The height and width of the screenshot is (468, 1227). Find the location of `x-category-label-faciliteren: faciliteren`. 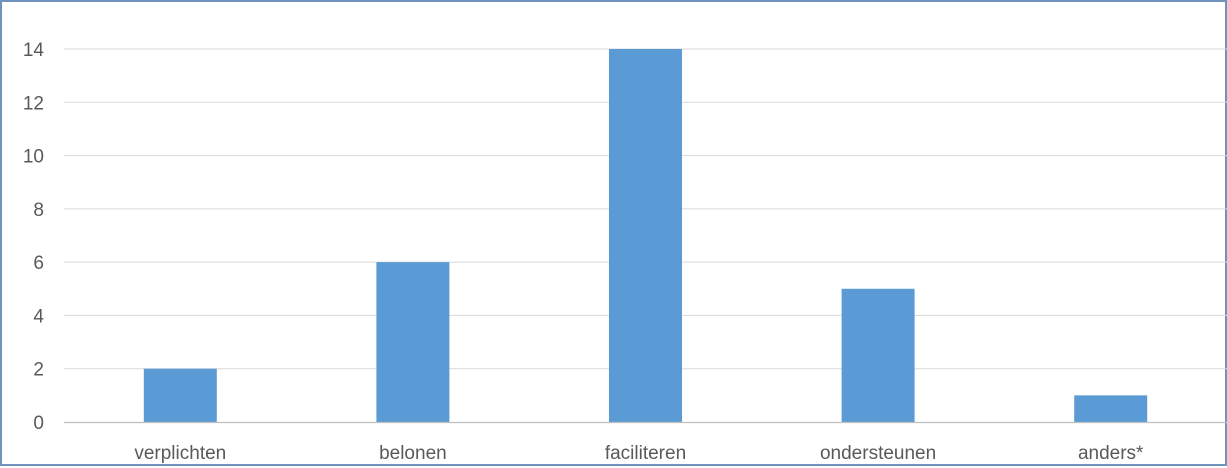

x-category-label-faciliteren: faciliteren is located at coordinates (645, 453).